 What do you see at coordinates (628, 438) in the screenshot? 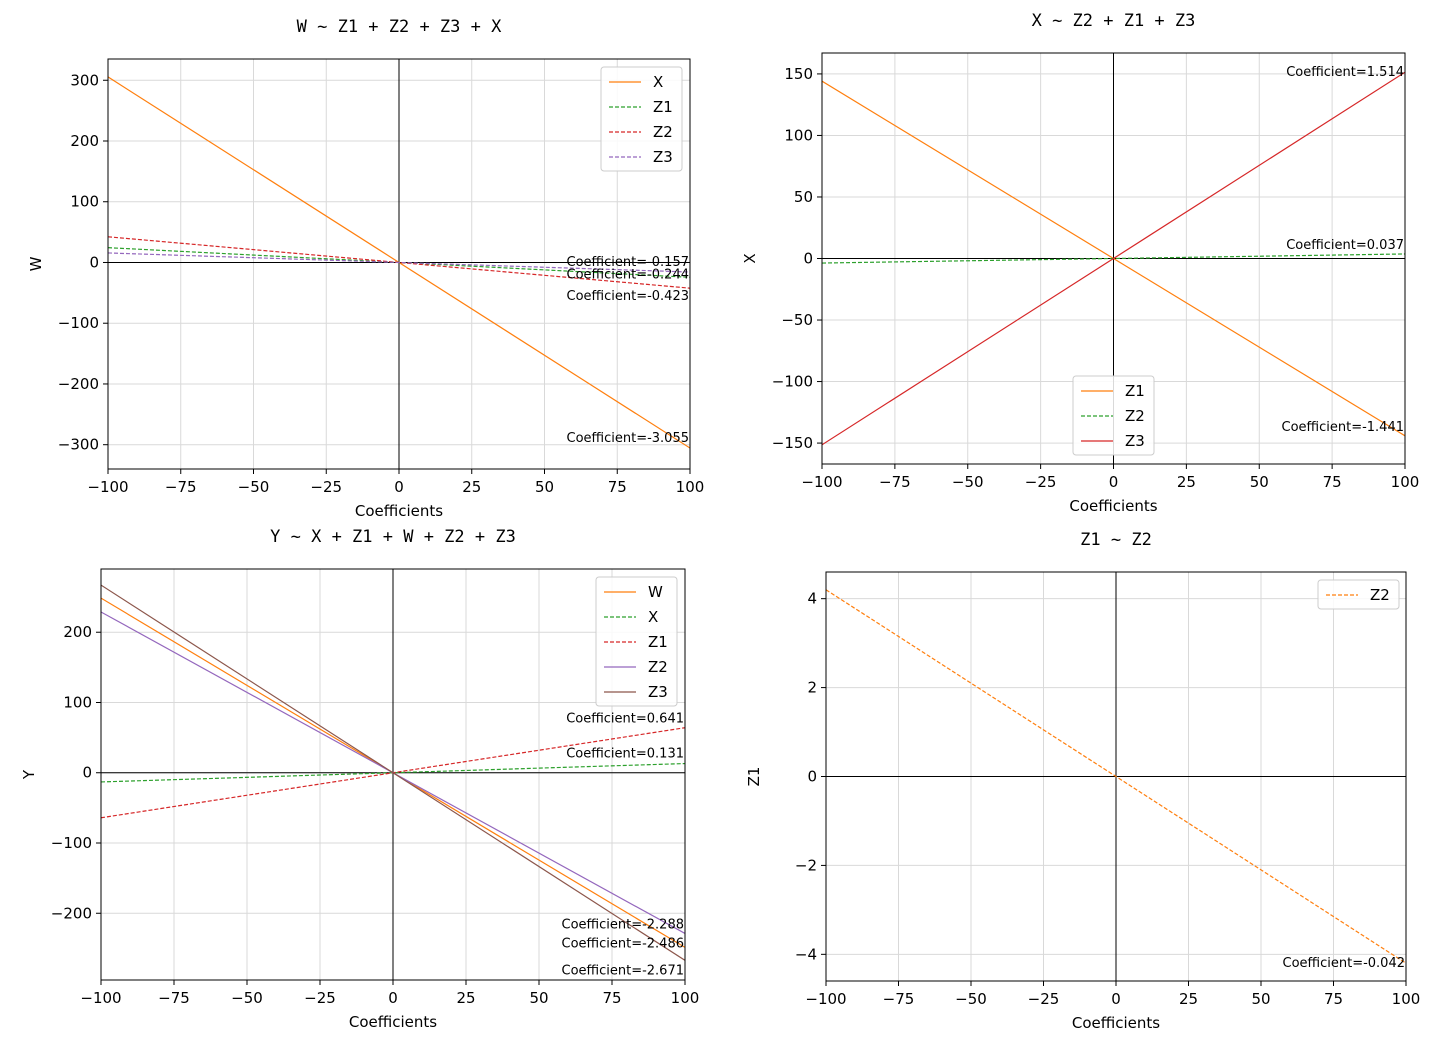
I see `coefficient-annotation: Coefficient=-3.055` at bounding box center [628, 438].